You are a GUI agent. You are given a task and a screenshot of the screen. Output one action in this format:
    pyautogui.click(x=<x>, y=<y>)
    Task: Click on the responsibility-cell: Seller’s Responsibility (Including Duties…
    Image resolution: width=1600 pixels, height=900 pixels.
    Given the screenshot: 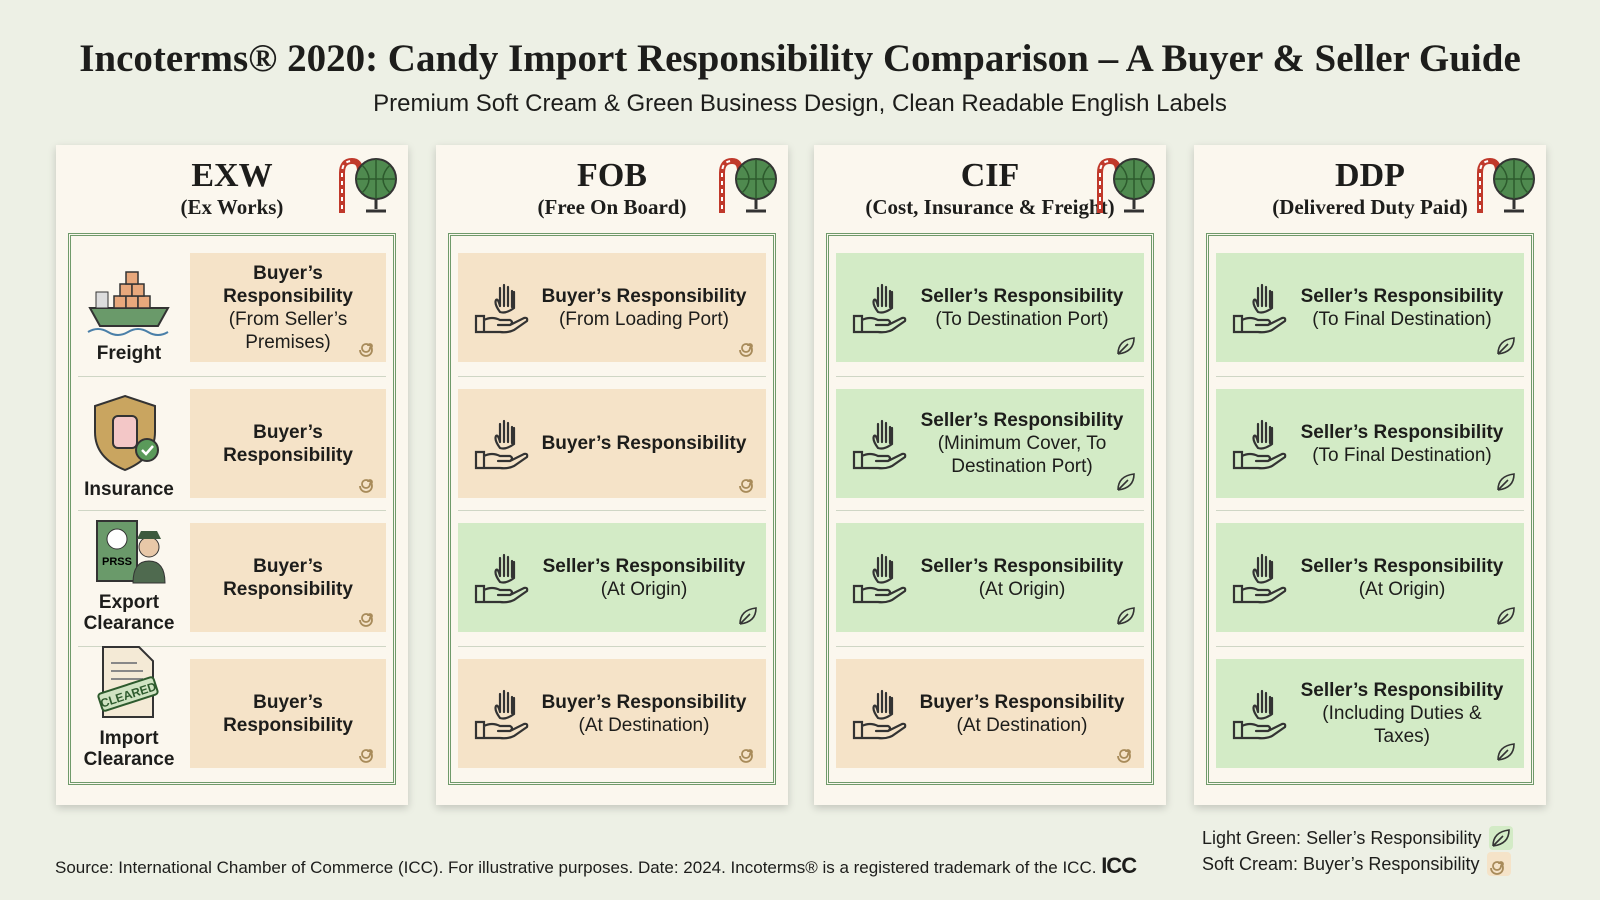 What is the action you would take?
    pyautogui.click(x=1370, y=713)
    